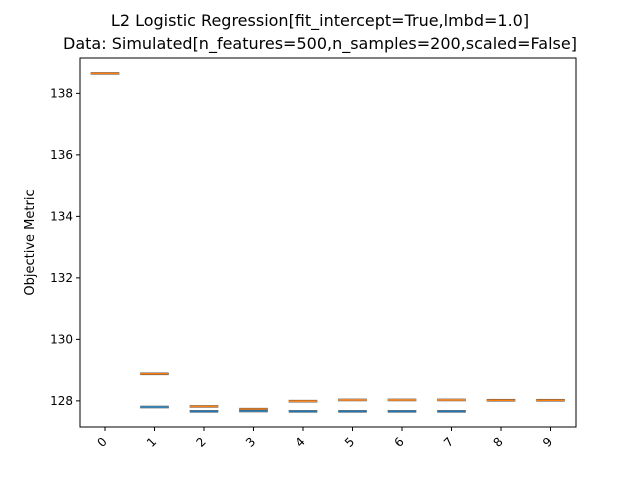 The width and height of the screenshot is (640, 480). Describe the element at coordinates (399, 442) in the screenshot. I see `x-tick-label-6: 6` at that location.